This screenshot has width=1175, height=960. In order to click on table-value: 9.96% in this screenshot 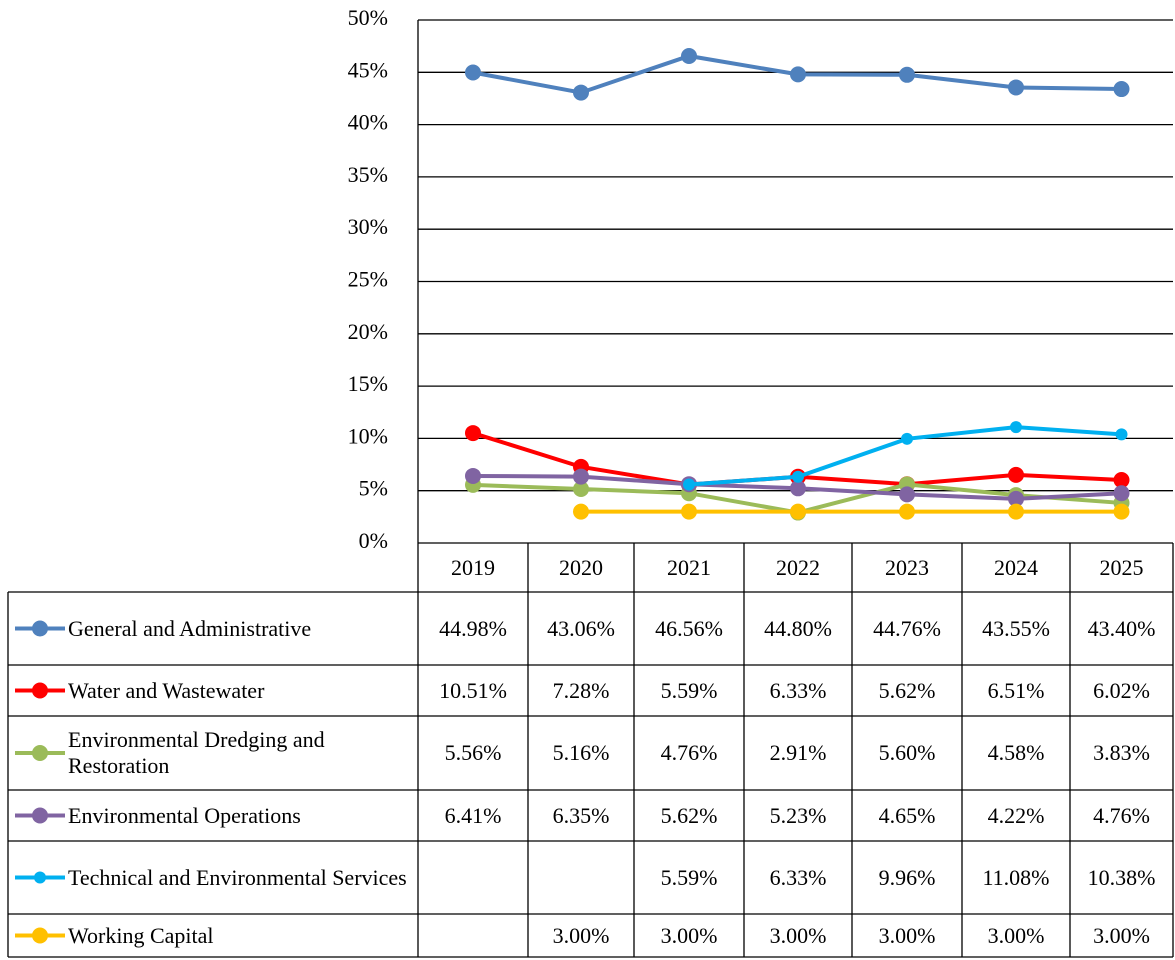, I will do `click(907, 877)`.